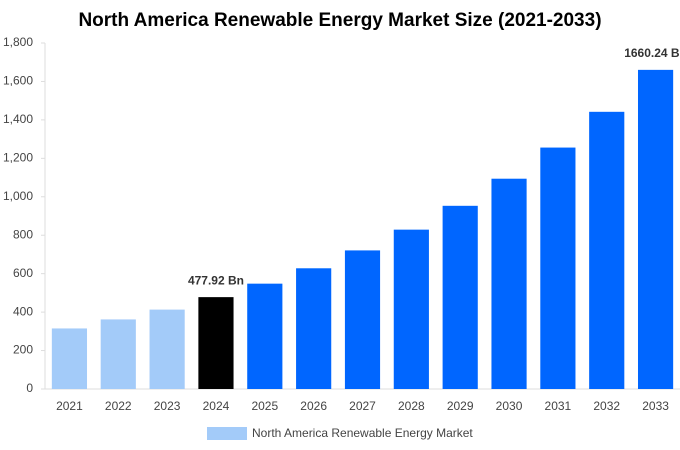 Image resolution: width=680 pixels, height=450 pixels. Describe the element at coordinates (264, 406) in the screenshot. I see `x-tick-label: 2025` at that location.